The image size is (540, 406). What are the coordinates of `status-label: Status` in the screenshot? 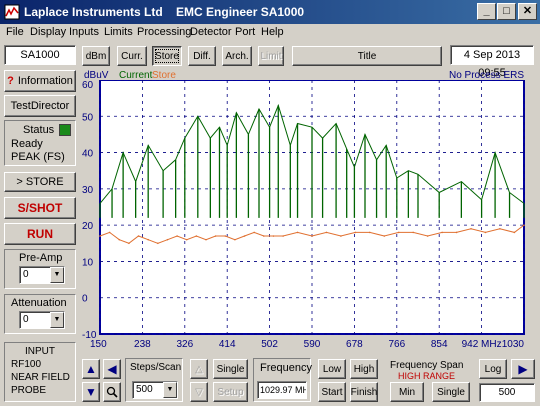 It's located at (39, 130).